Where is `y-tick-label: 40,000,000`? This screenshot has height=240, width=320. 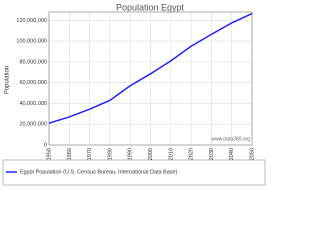 y-tick-label: 40,000,000 is located at coordinates (33, 104).